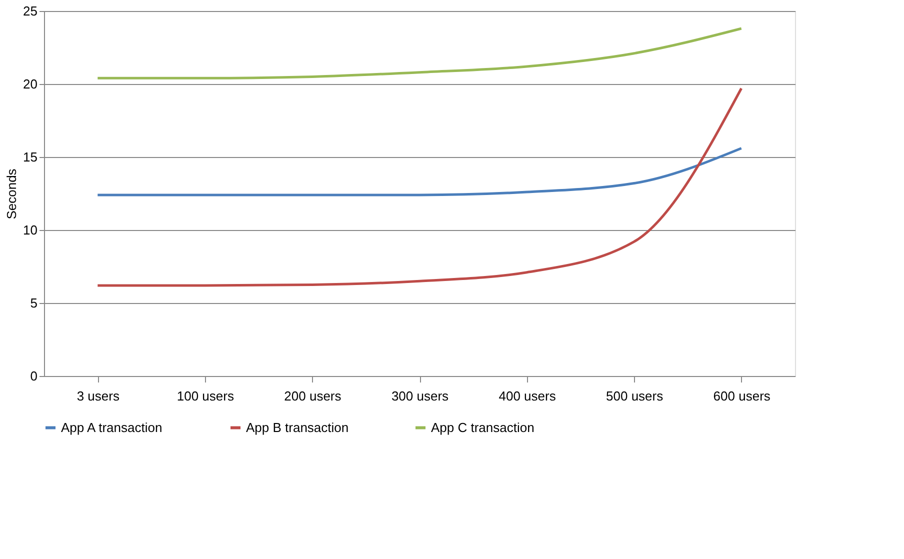  I want to click on y-tick-label: 20, so click(30, 84).